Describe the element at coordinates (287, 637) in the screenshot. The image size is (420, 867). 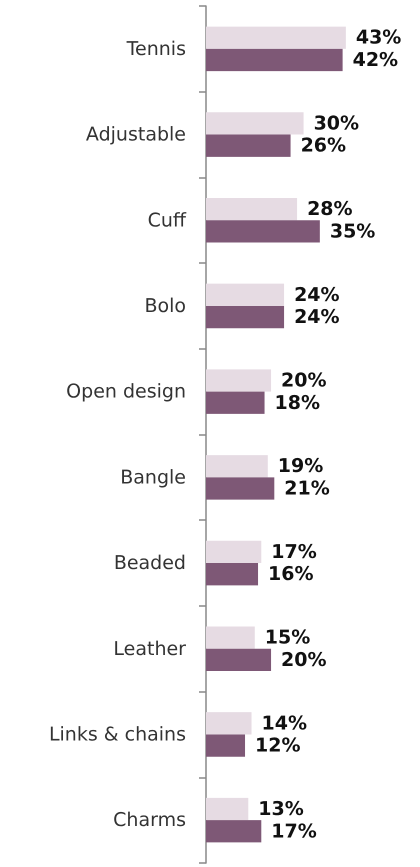
I see `data-label: 15%` at that location.